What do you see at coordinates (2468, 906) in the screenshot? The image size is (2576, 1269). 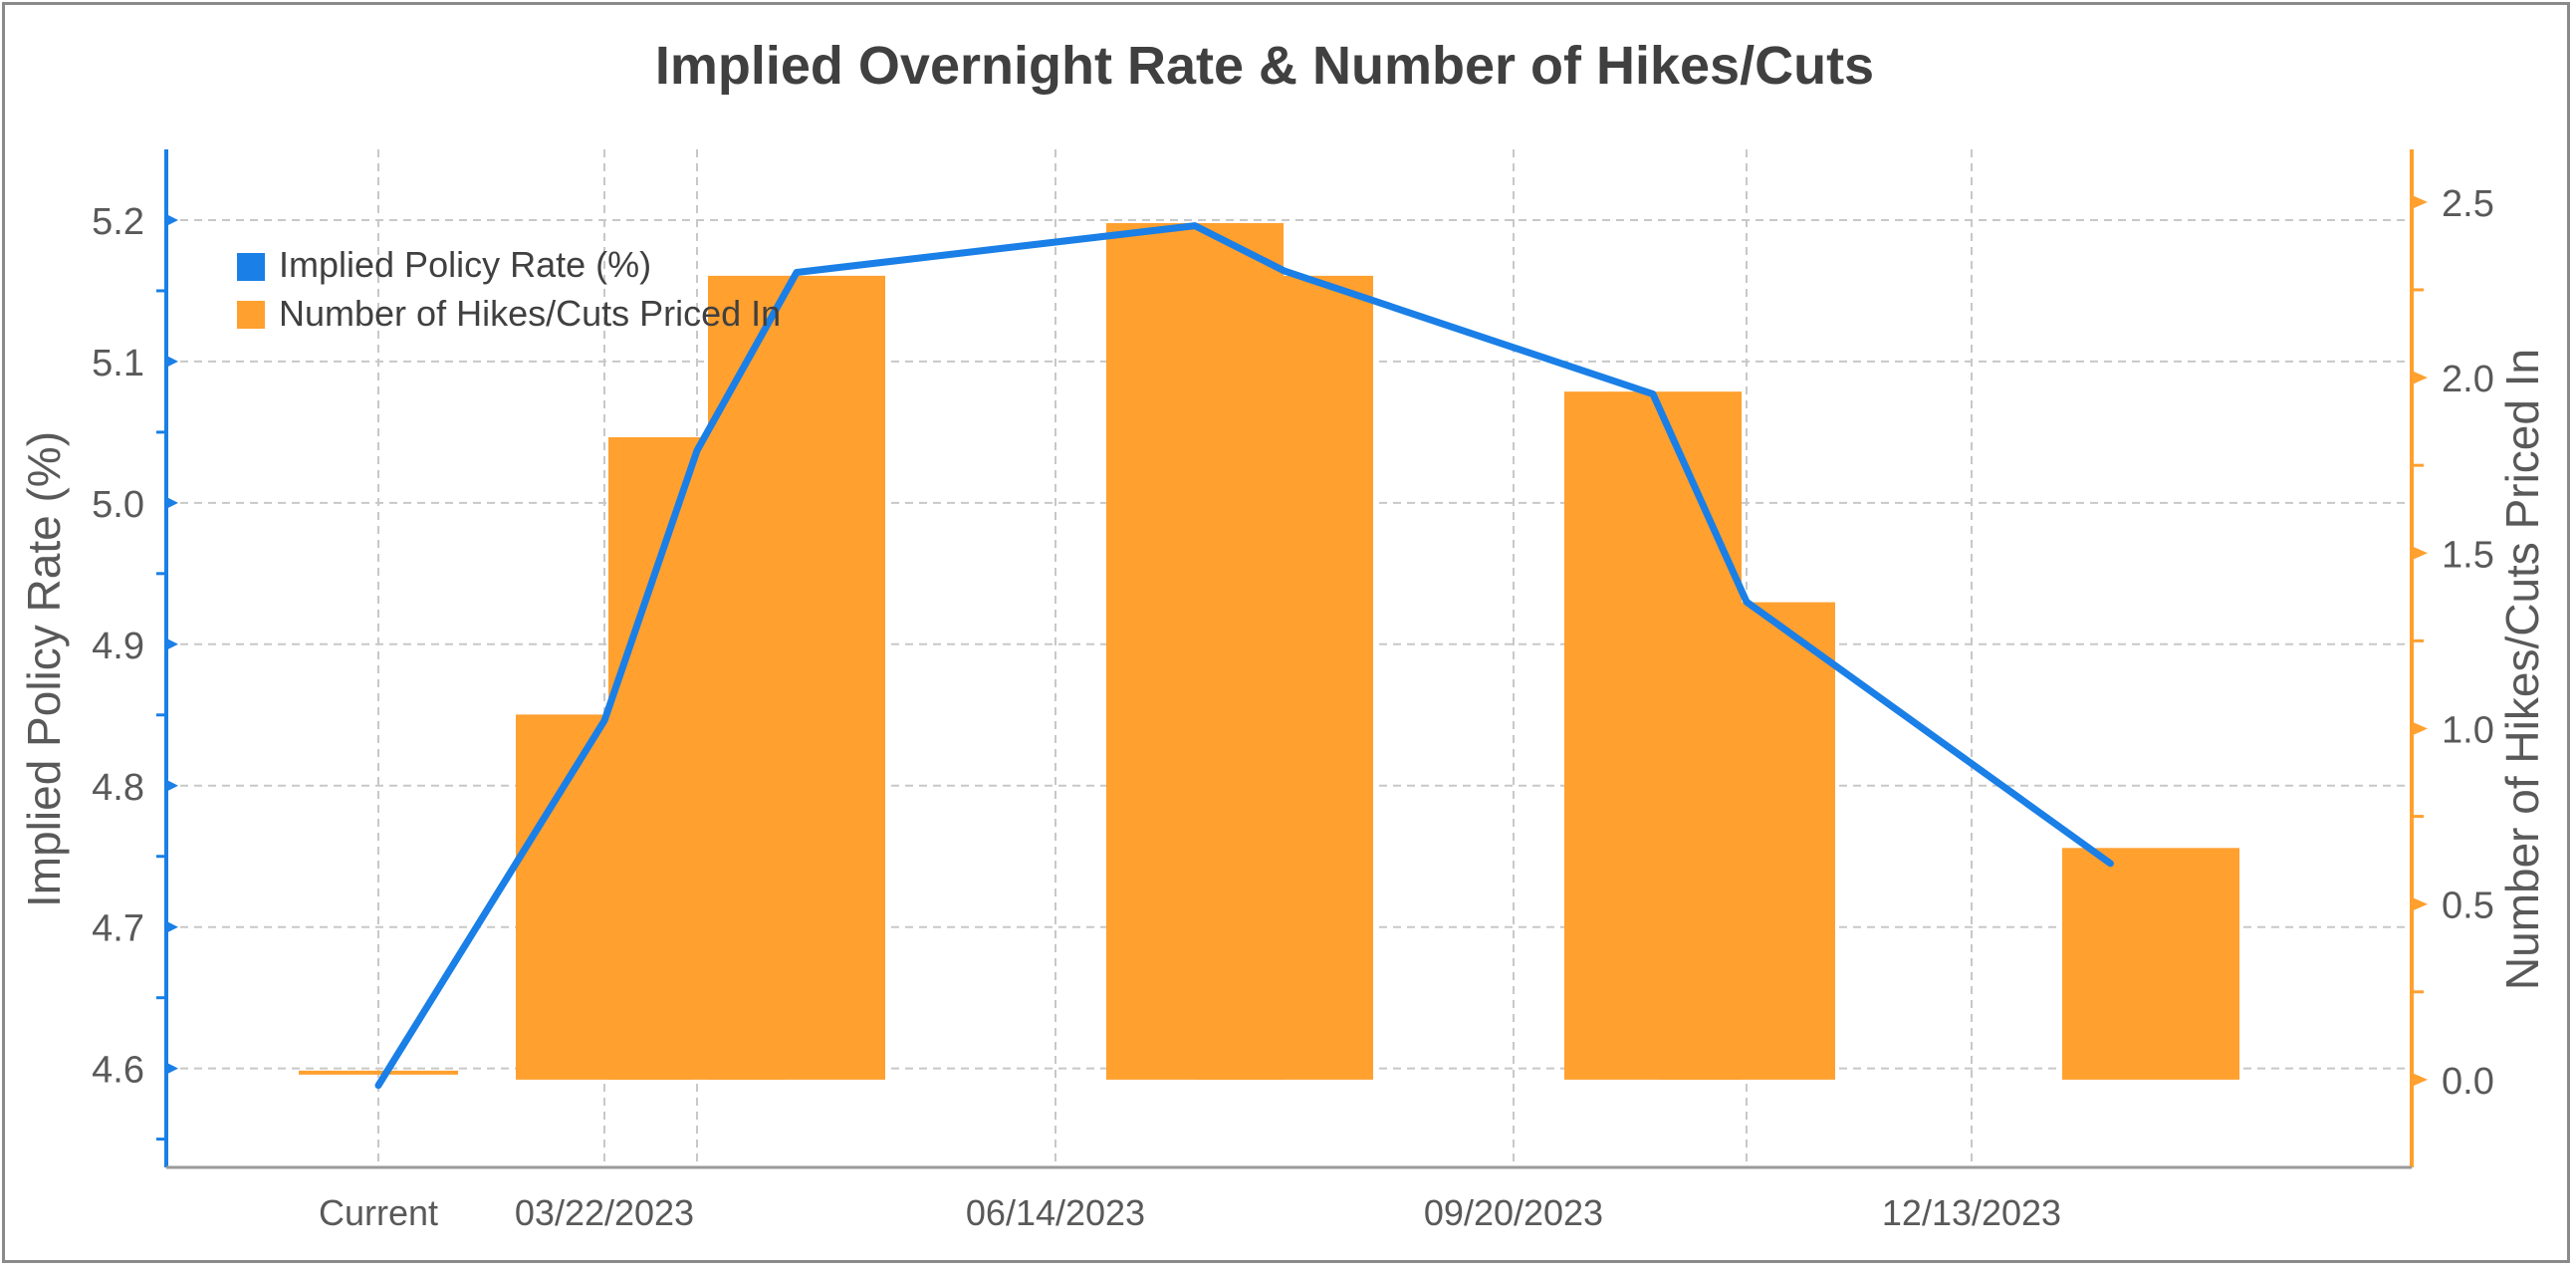 I see `y-right-tick-label: 0.5` at bounding box center [2468, 906].